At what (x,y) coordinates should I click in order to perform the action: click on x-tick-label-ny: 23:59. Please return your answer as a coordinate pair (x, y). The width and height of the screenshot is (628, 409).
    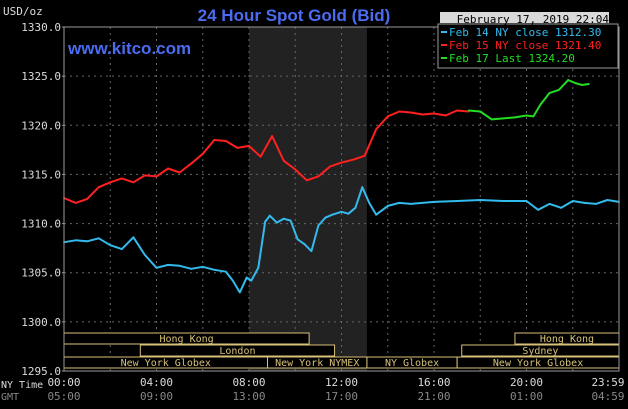
    Looking at the image, I should click on (607, 382).